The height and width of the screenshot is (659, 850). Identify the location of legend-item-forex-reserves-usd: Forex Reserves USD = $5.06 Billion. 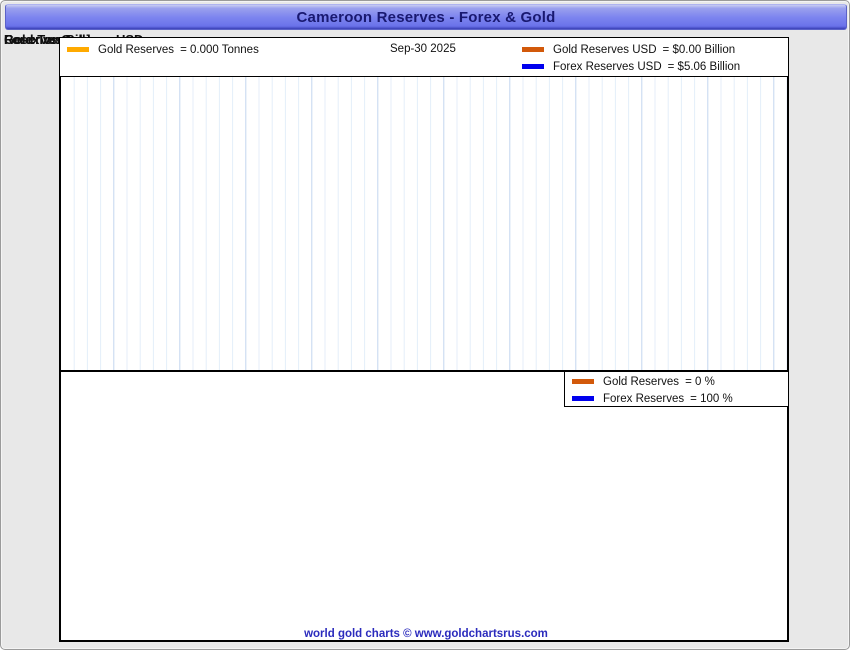
(627, 66).